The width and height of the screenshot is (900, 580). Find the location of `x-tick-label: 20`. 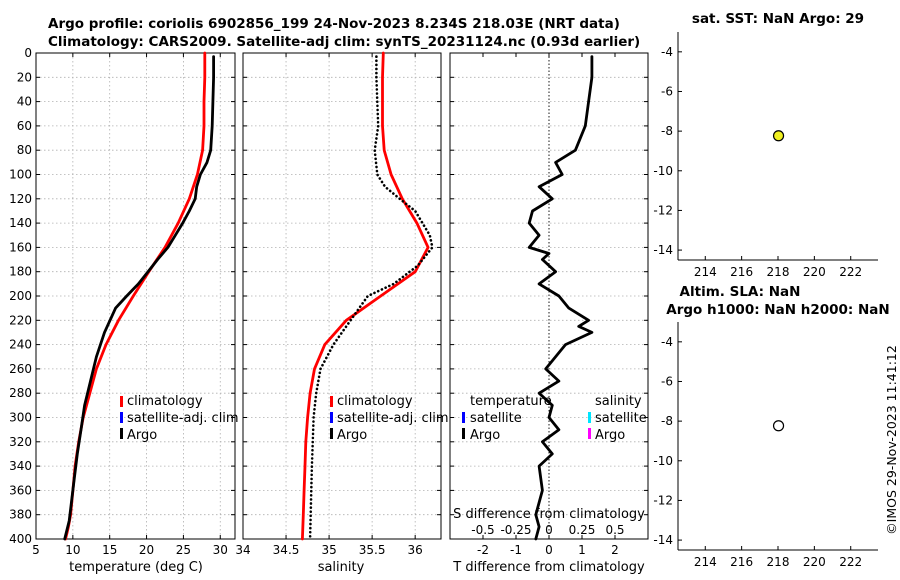

x-tick-label: 20 is located at coordinates (146, 550).